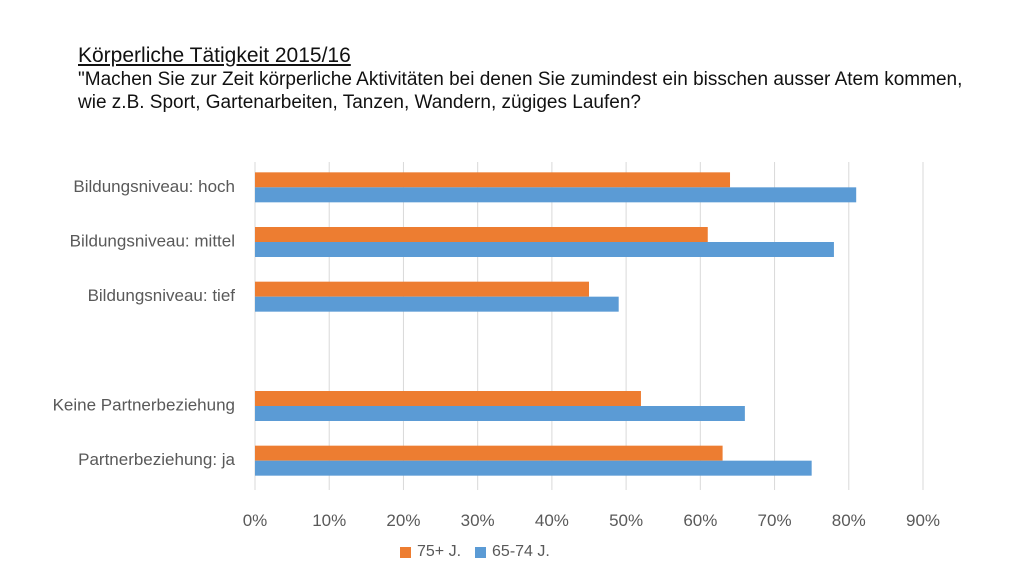 Image resolution: width=1024 pixels, height=576 pixels. Describe the element at coordinates (923, 520) in the screenshot. I see `x-tick-label: 90%` at that location.